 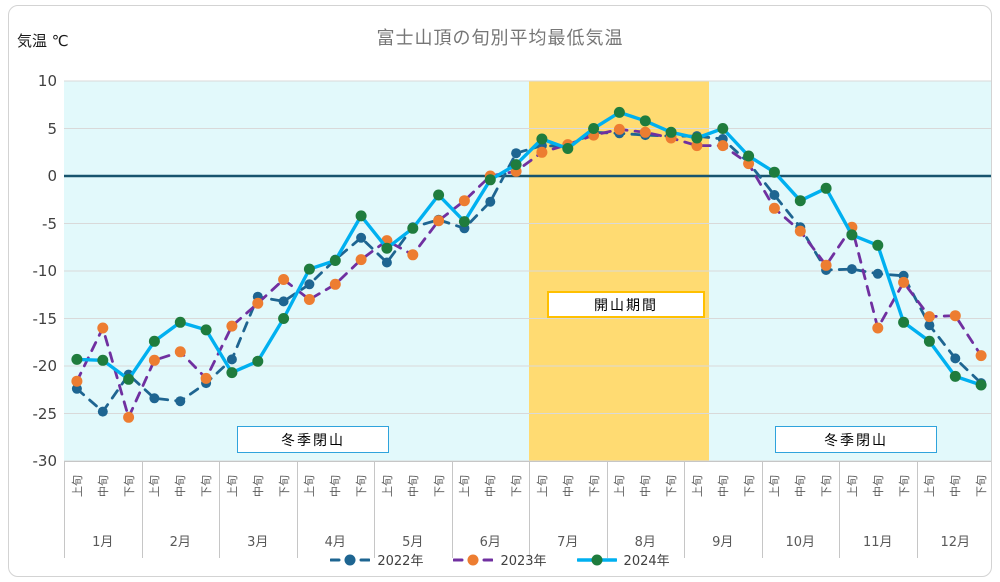 What do you see at coordinates (856, 439) in the screenshot?
I see `winter-closed-annotation-right: 冬季閉山` at bounding box center [856, 439].